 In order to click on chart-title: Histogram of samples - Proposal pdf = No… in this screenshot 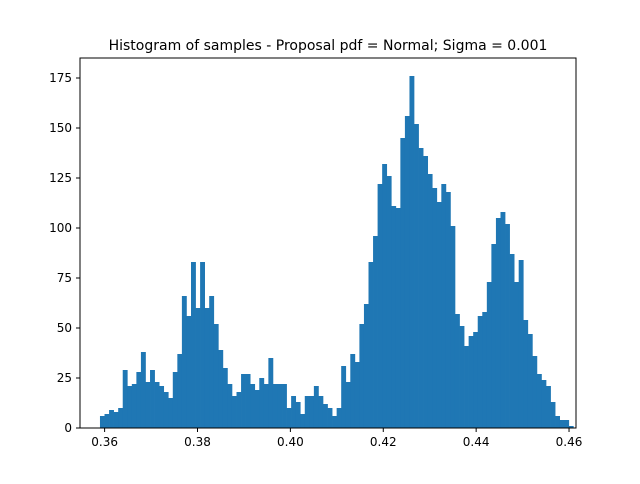, I will do `click(328, 46)`.